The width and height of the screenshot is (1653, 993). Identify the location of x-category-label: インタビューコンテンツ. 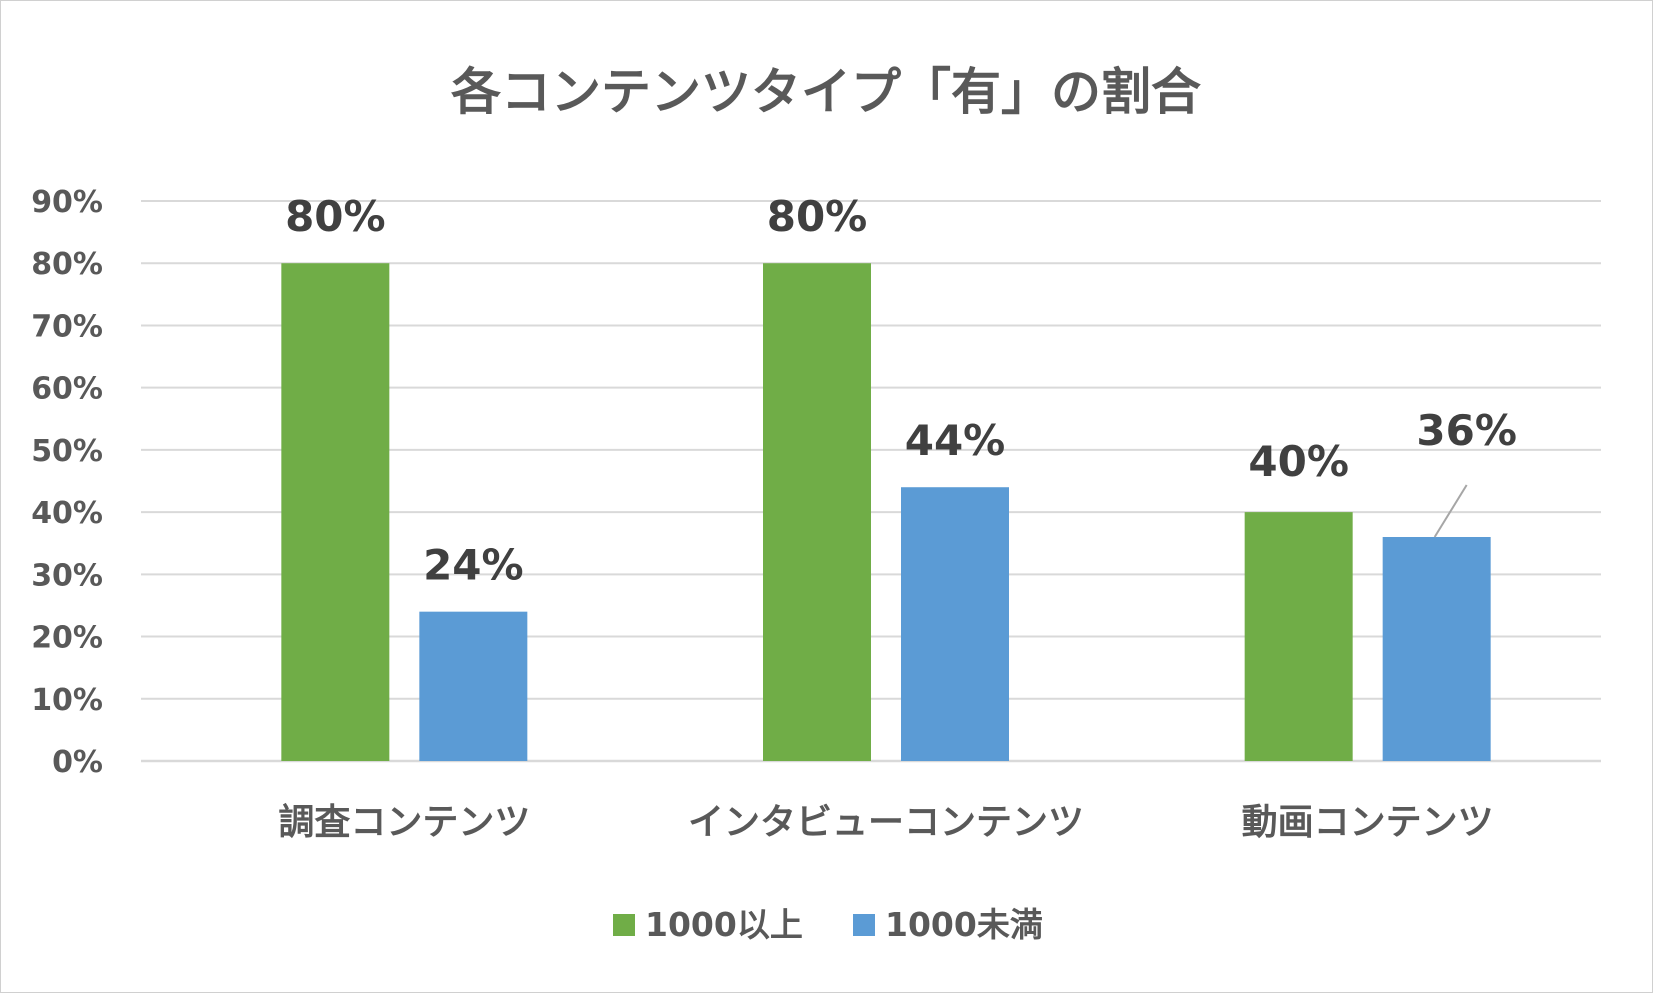
(886, 822).